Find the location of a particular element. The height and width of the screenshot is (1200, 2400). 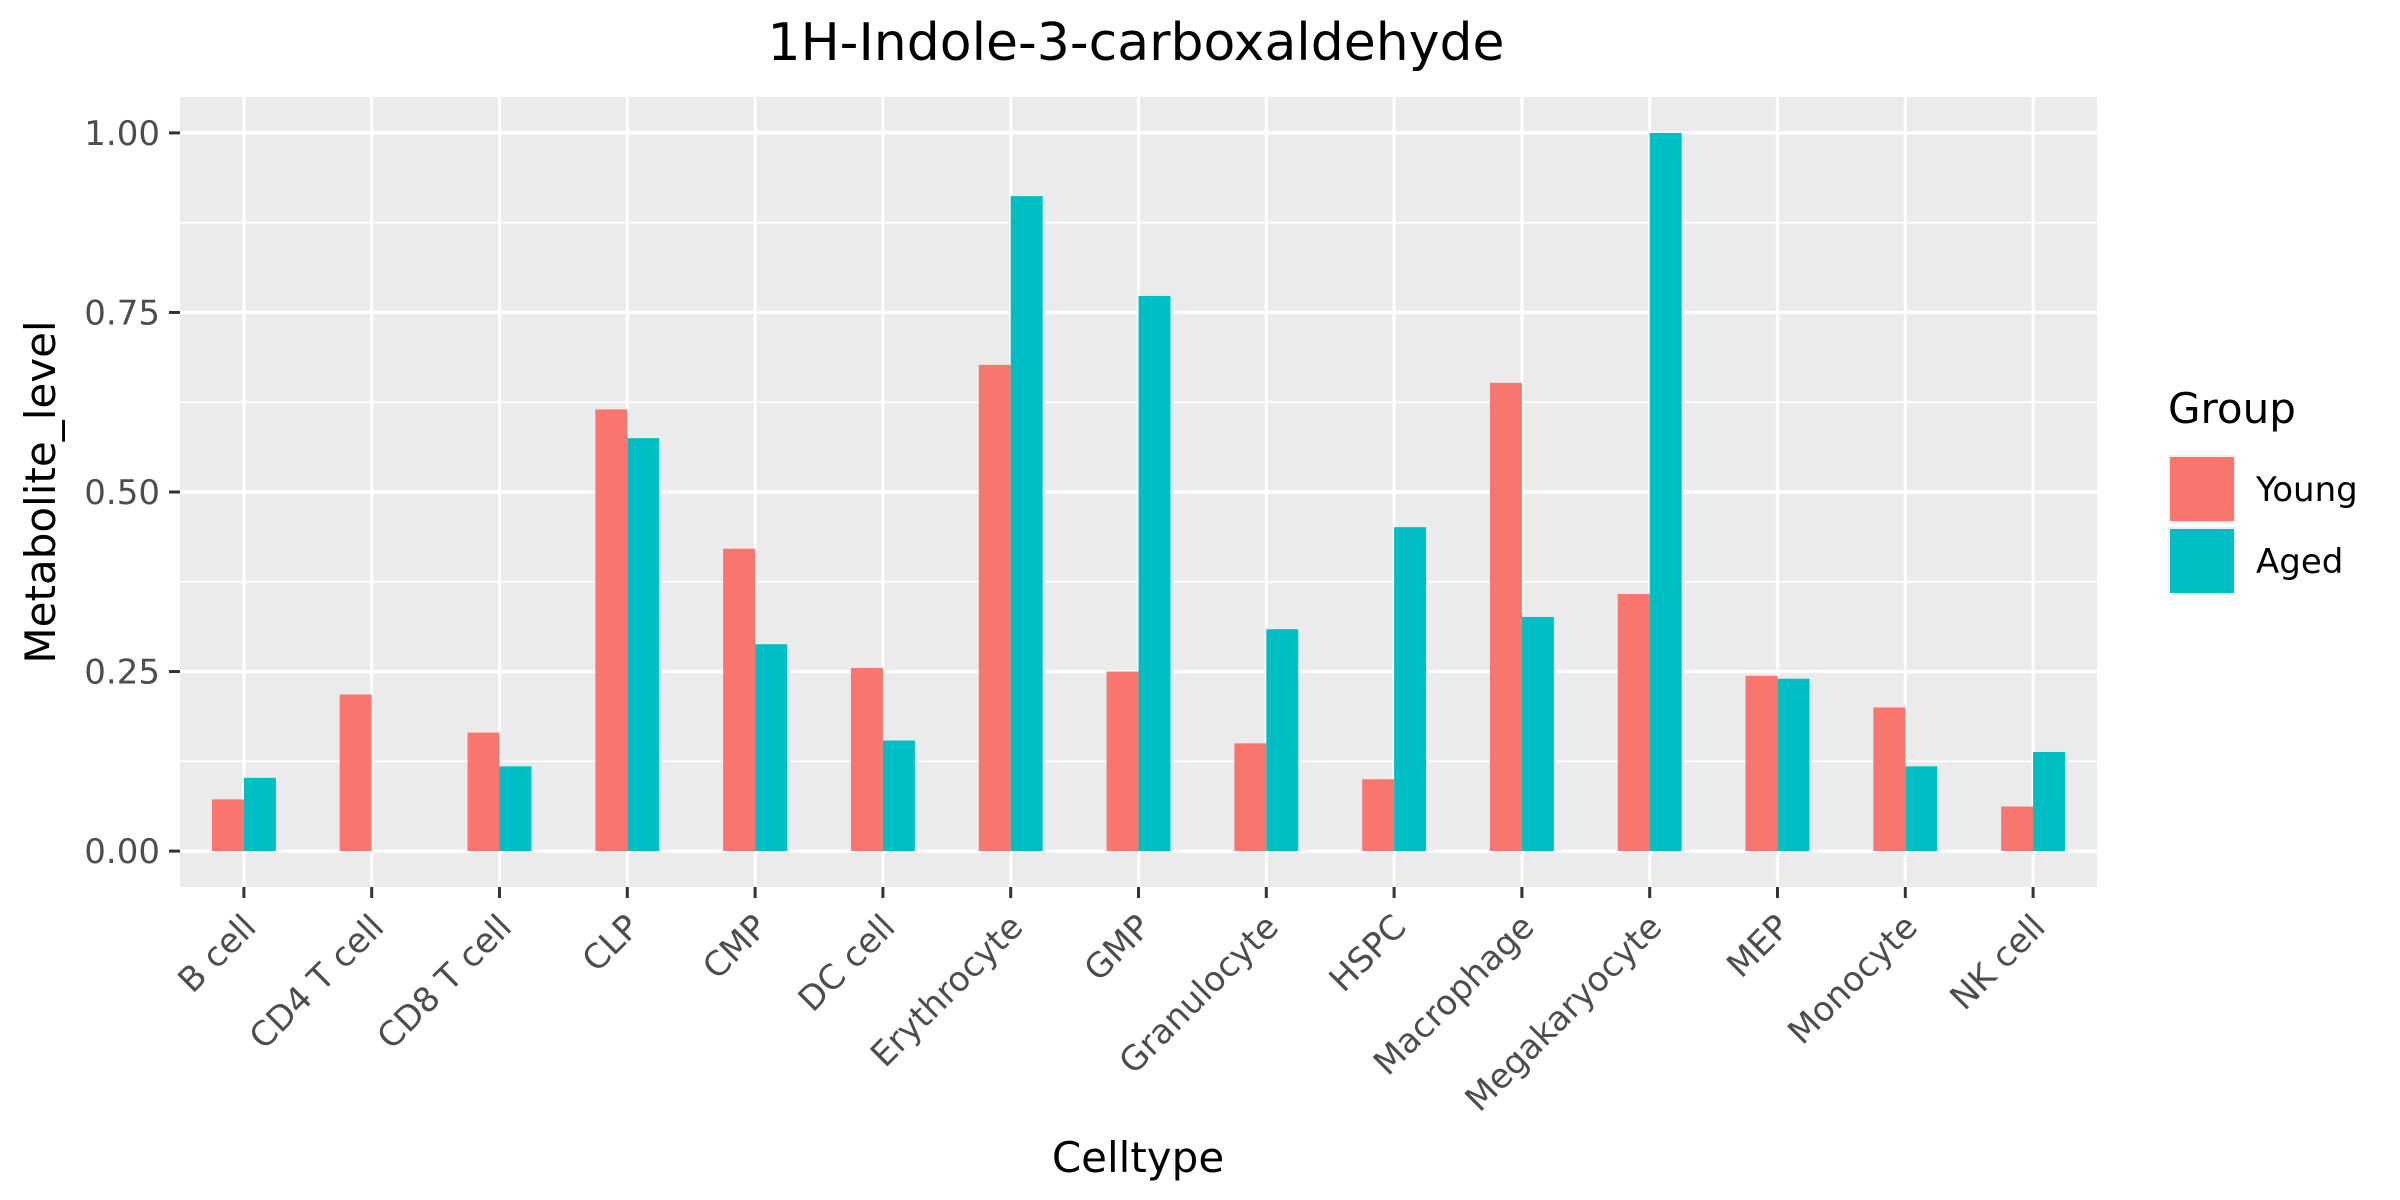

bar-aged-gmp is located at coordinates (1154, 573).